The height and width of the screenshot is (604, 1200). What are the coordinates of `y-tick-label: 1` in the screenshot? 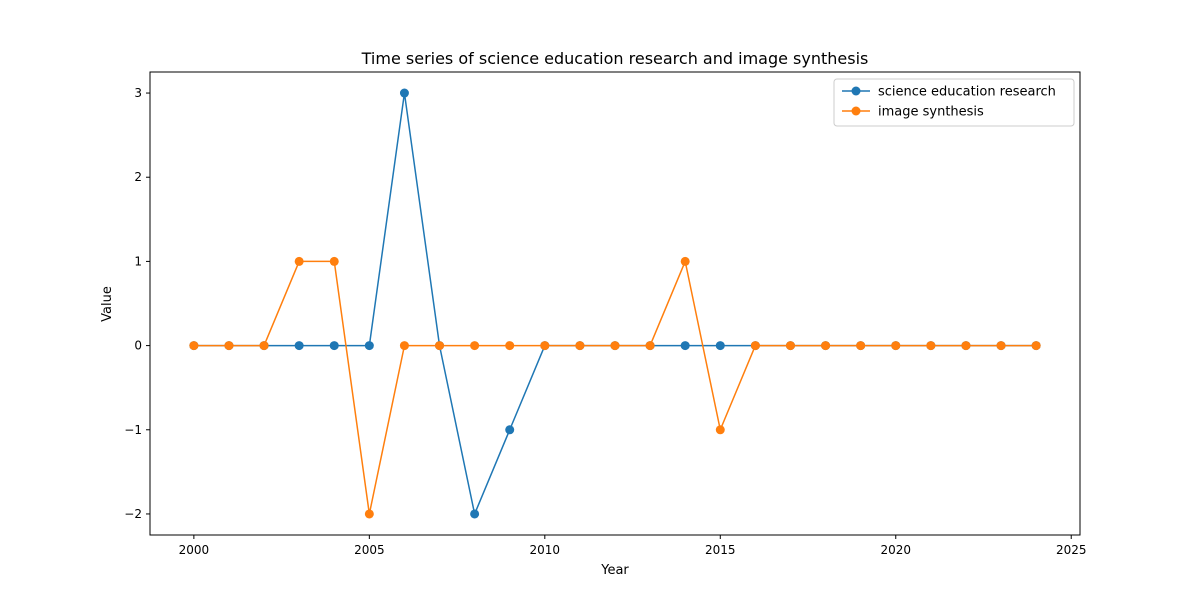 It's located at (138, 261).